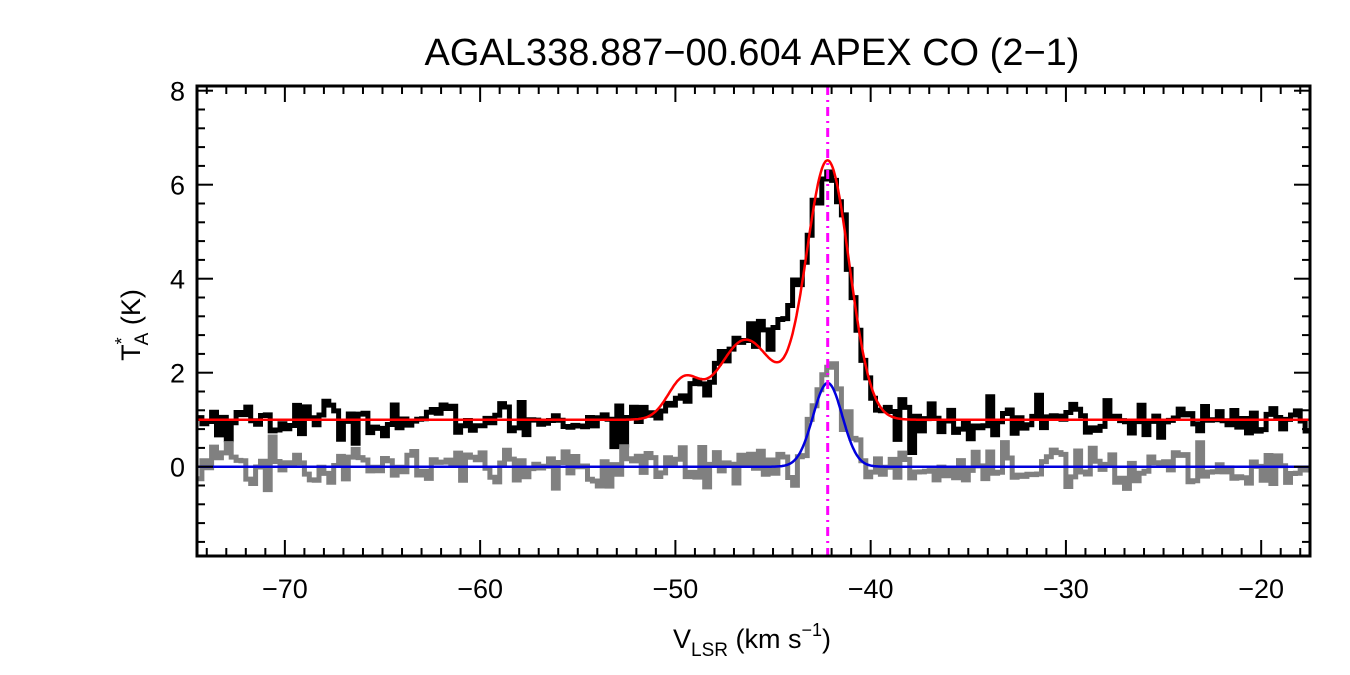 This screenshot has height=675, width=1350. What do you see at coordinates (826, 639) in the screenshot?
I see `x-axis-label-close: )` at bounding box center [826, 639].